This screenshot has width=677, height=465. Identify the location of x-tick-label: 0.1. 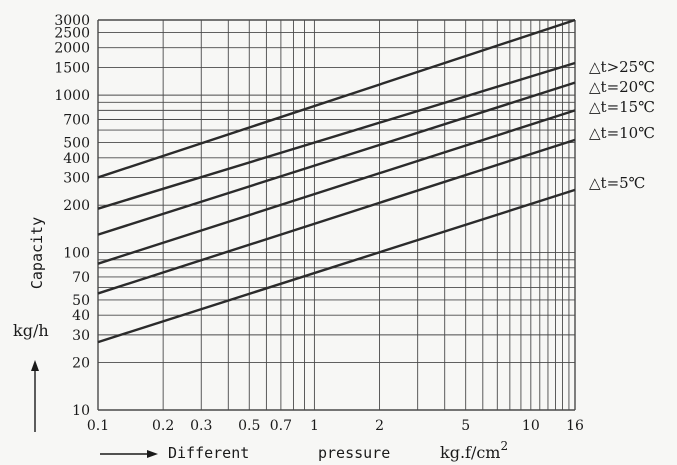
(98, 426).